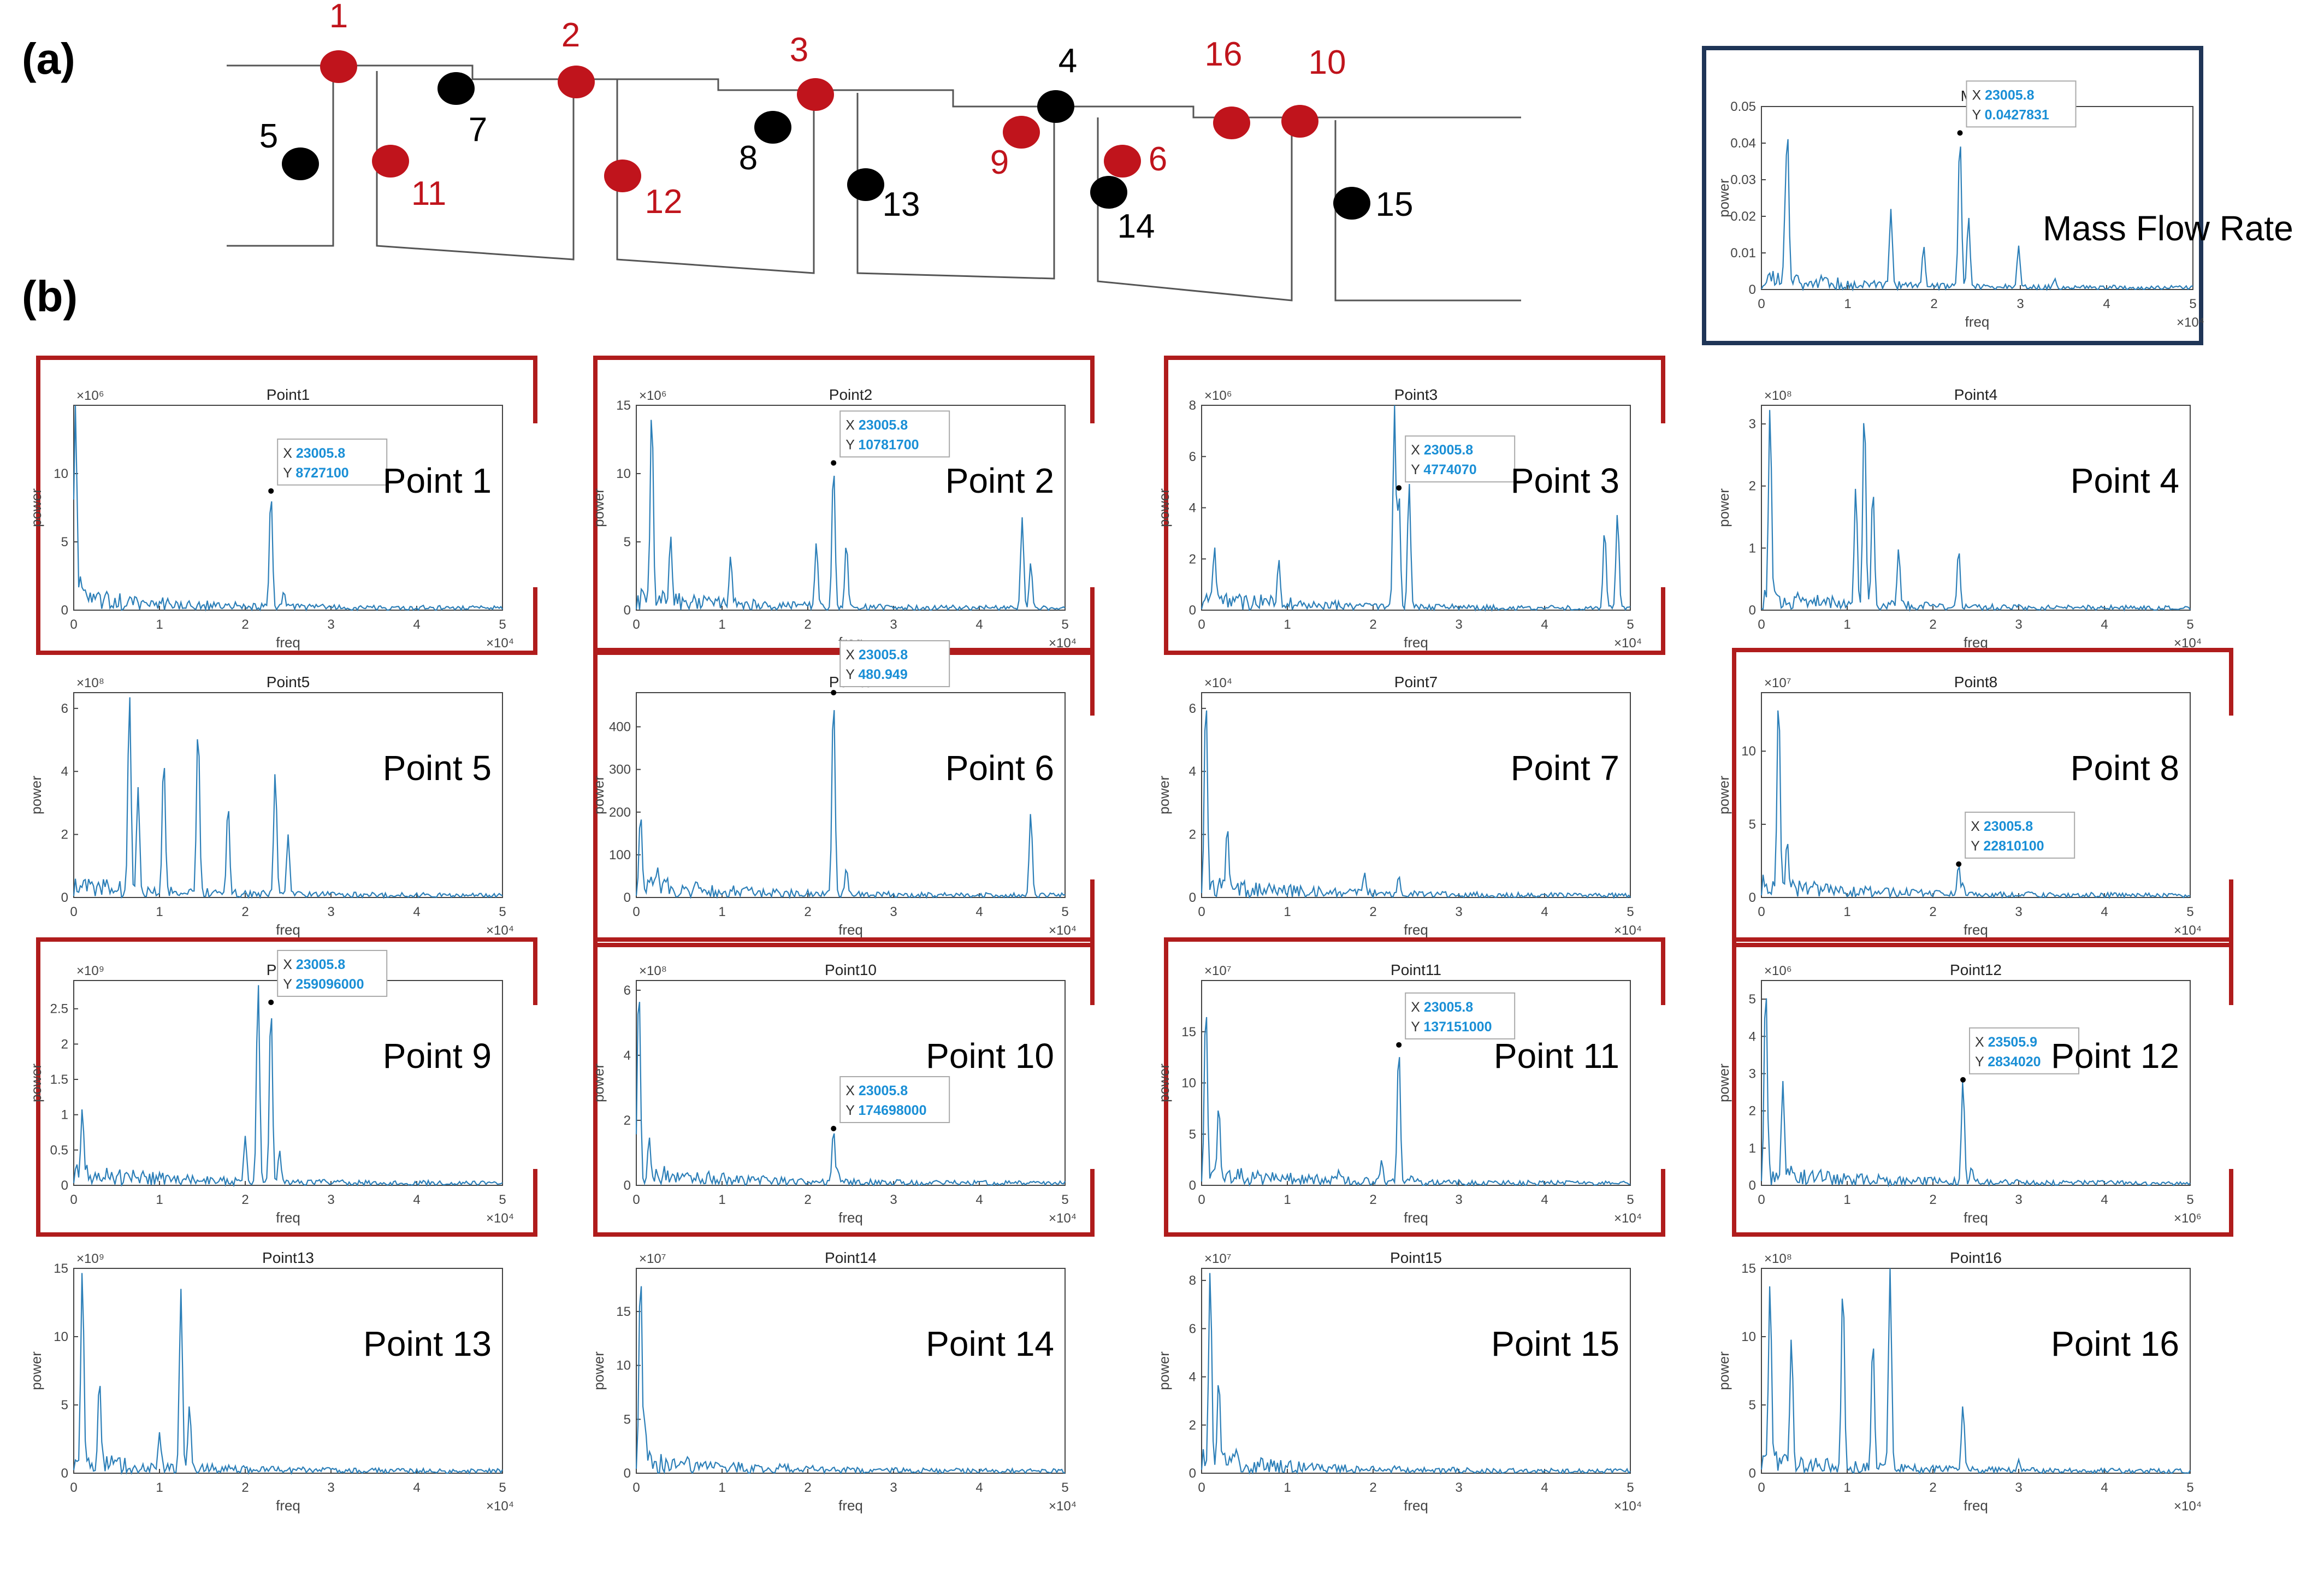 Image resolution: width=2324 pixels, height=1571 pixels. What do you see at coordinates (332, 973) in the screenshot?
I see `datatip-box` at bounding box center [332, 973].